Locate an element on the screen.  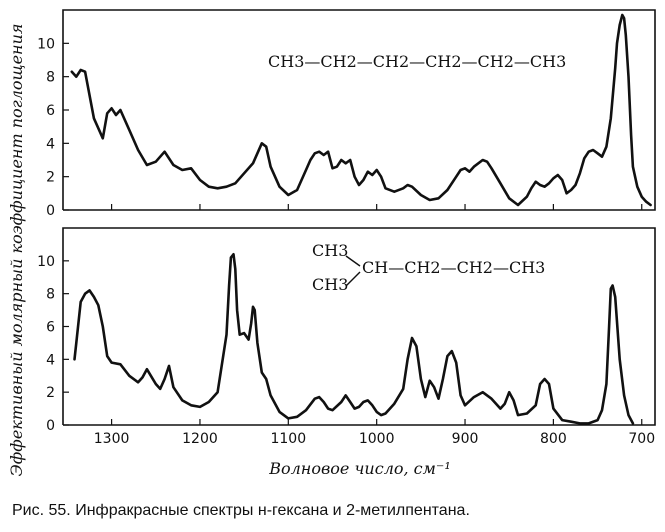
x-axis-ticks: 1300 1200 1100 1000 900 800 700 is located at coordinates (374, 439).